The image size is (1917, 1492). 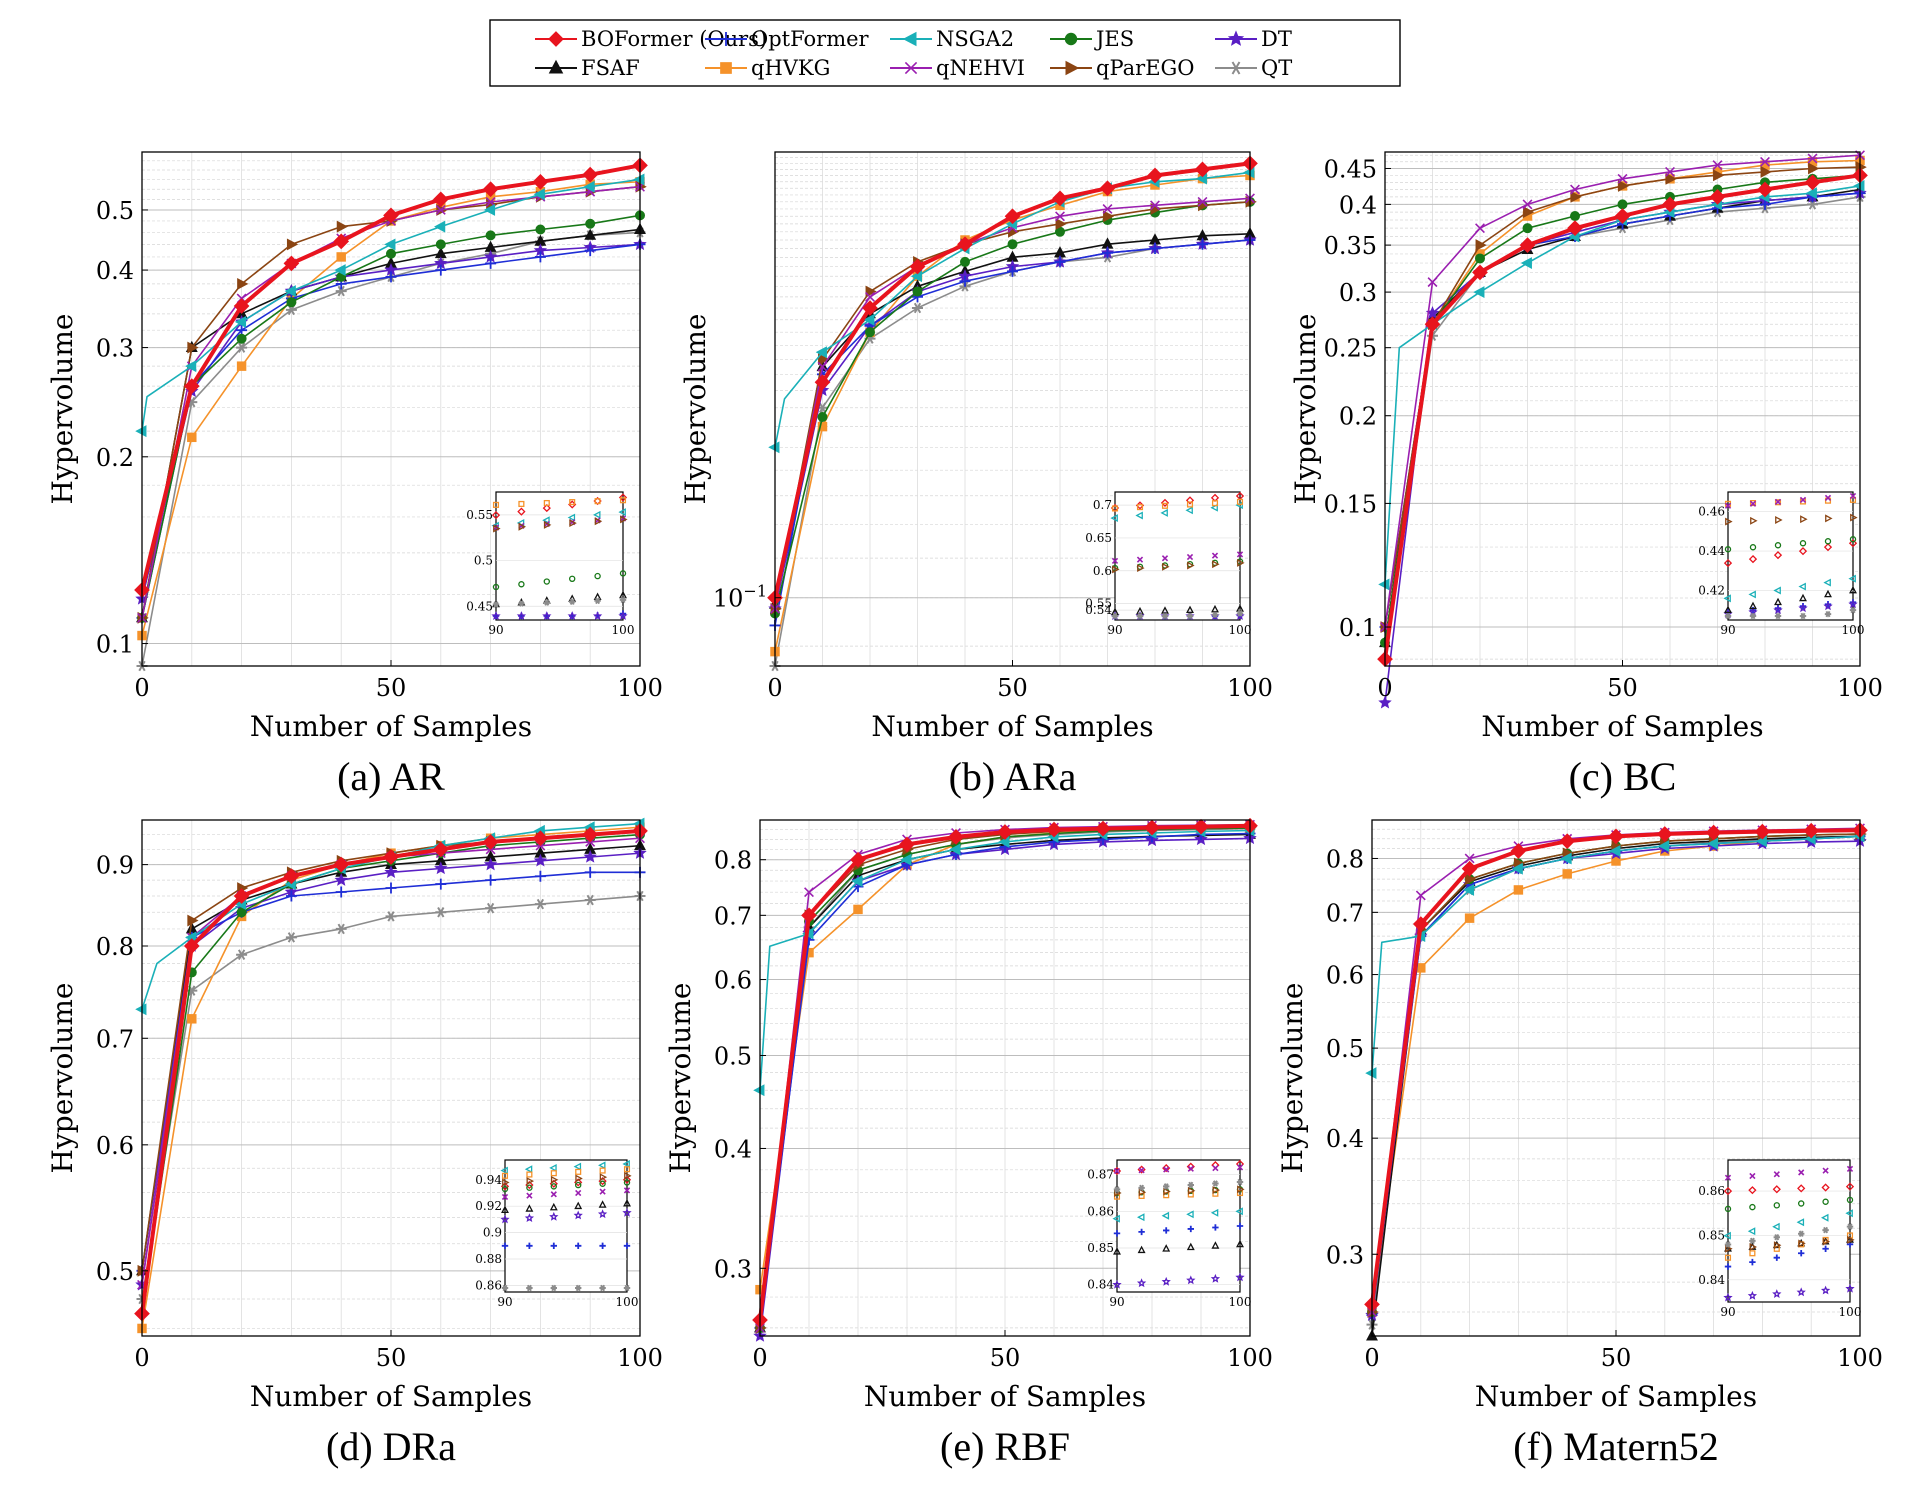 I want to click on panel-caption: (f) Matern52, so click(x=1615, y=1446).